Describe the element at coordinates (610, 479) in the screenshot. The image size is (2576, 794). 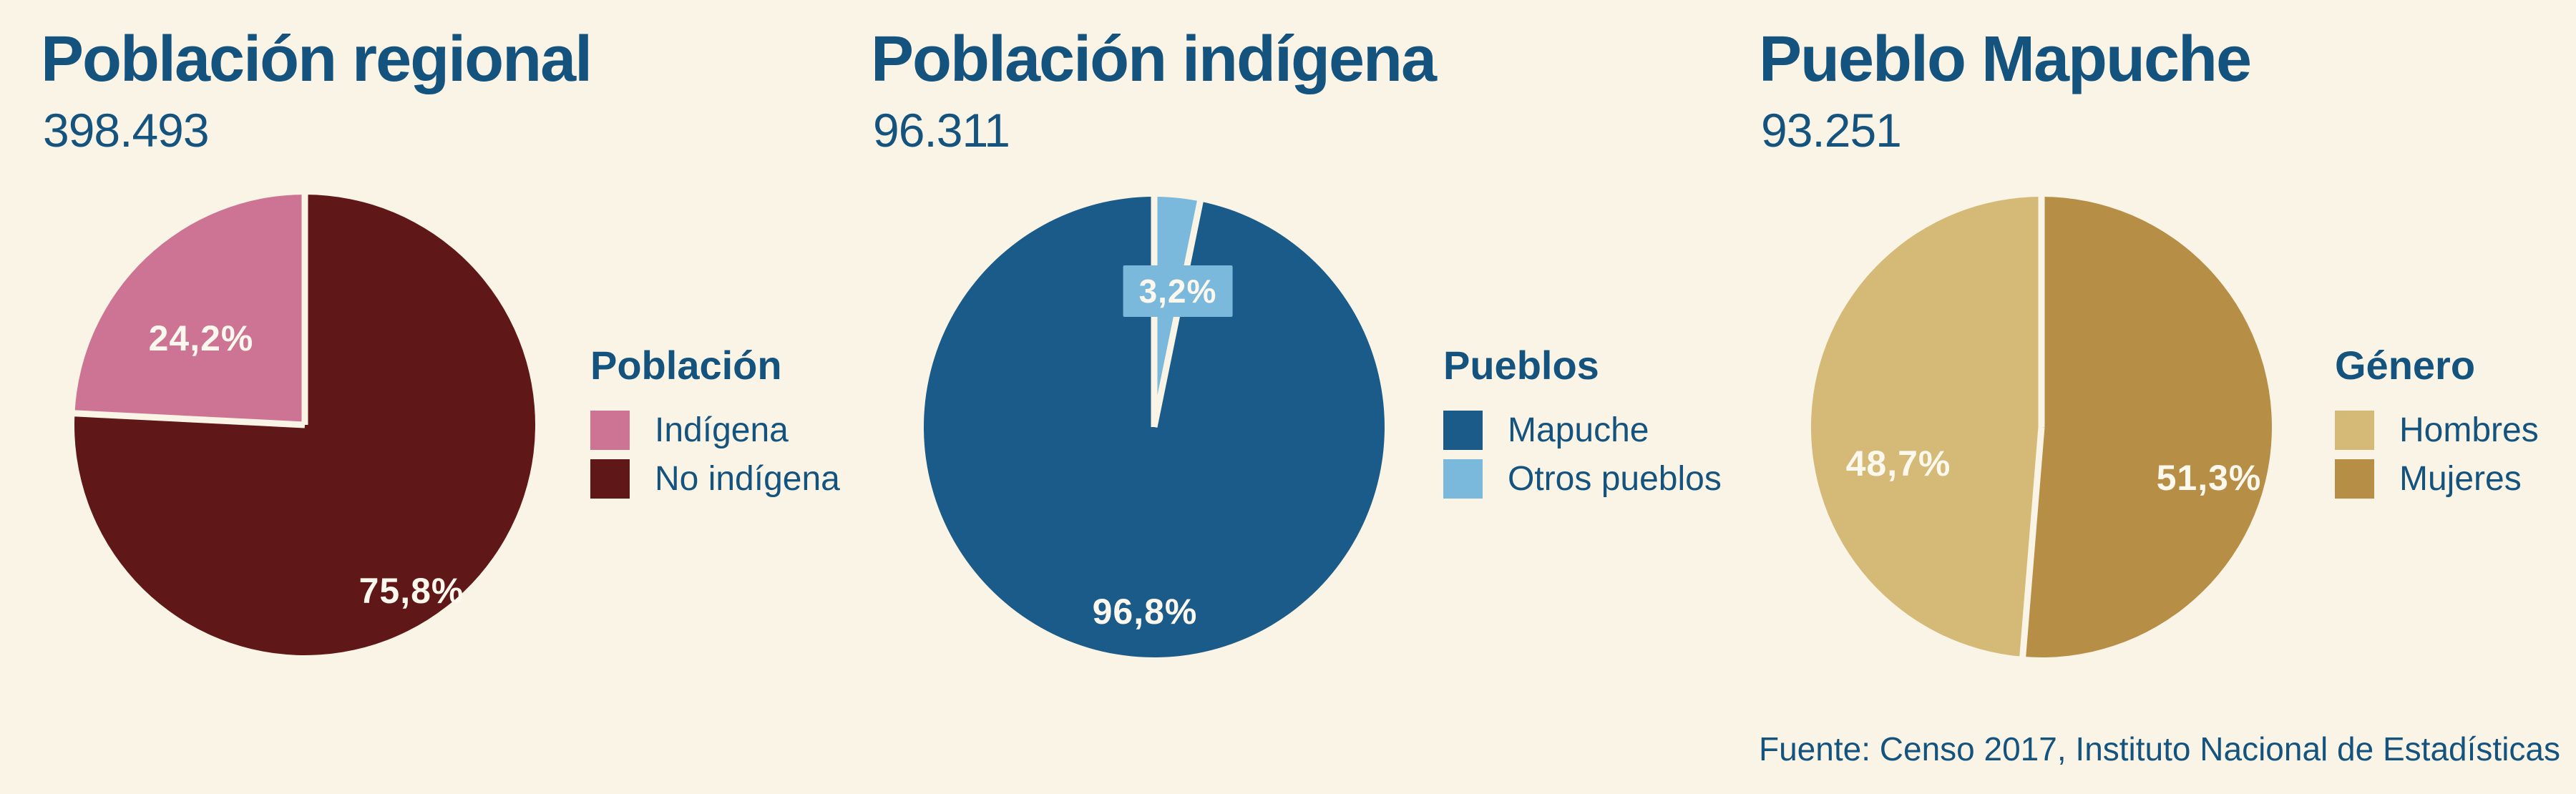
I see `swatch-no-indigena` at that location.